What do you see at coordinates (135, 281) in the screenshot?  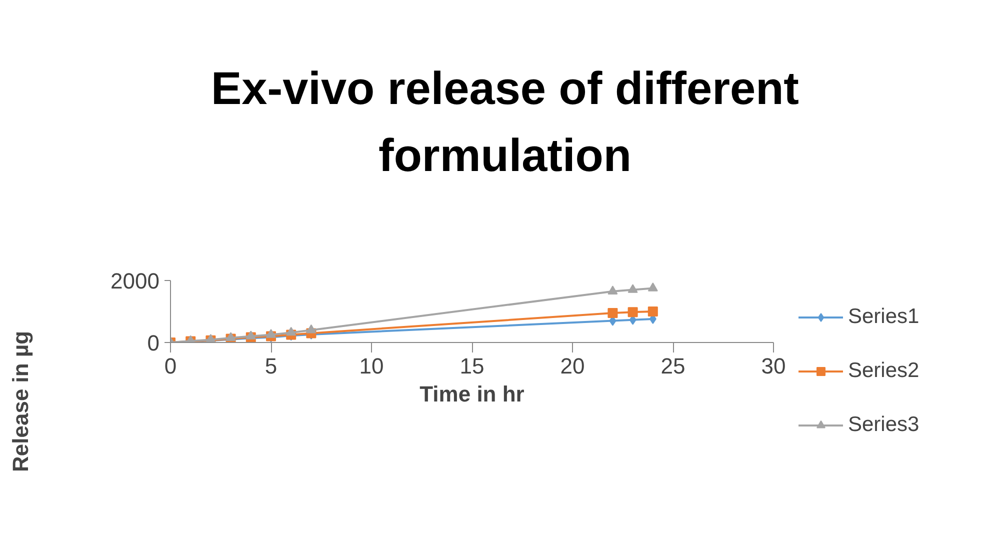 I see `y-tick-label: 2000` at bounding box center [135, 281].